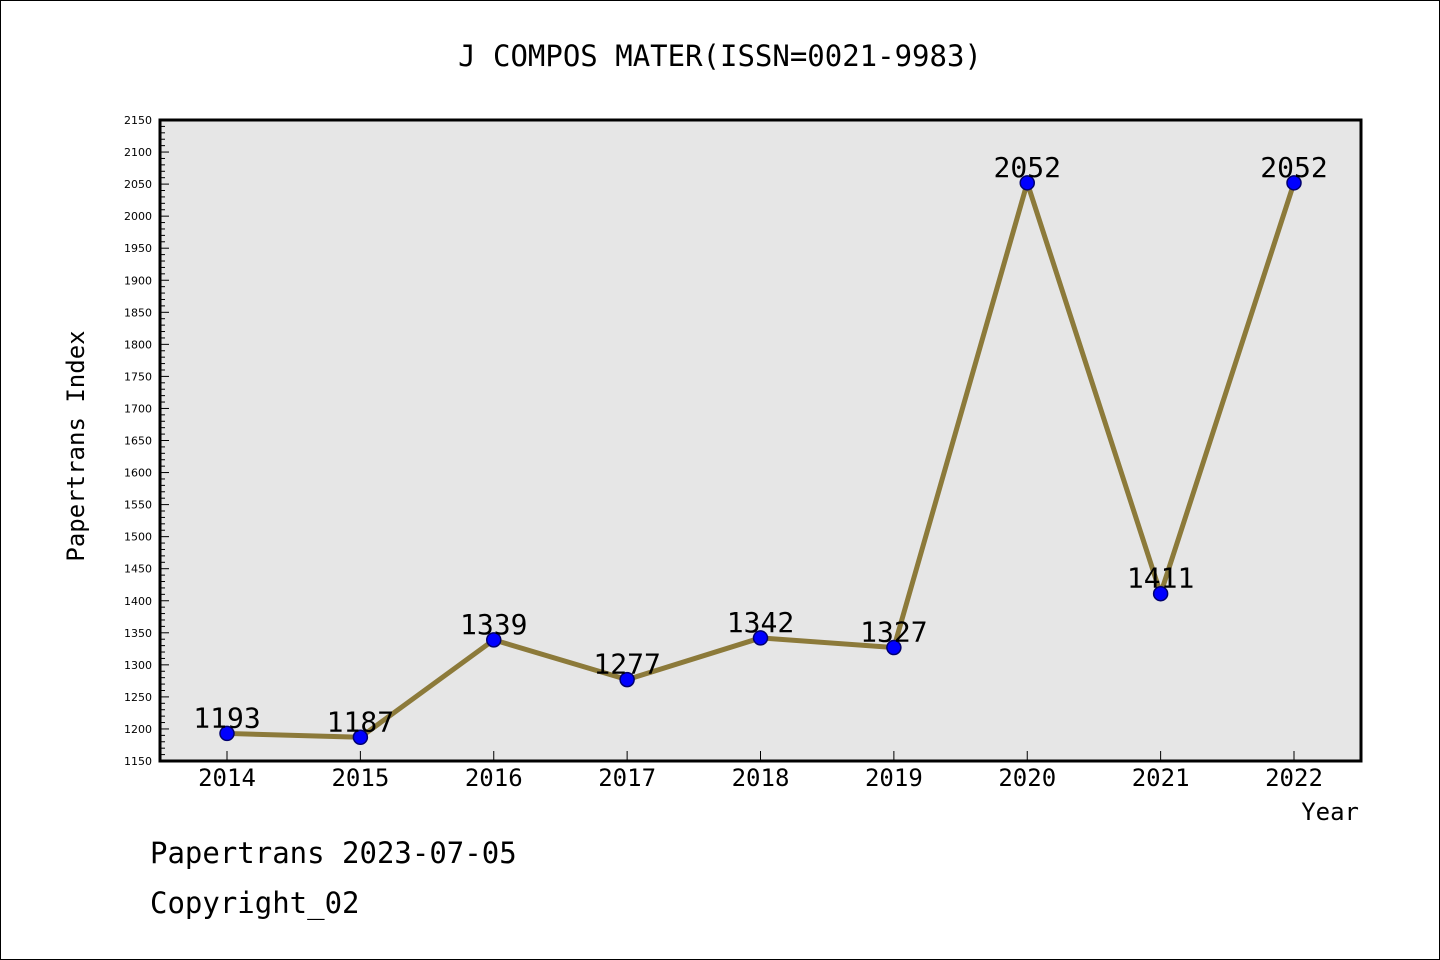 Image resolution: width=1440 pixels, height=960 pixels. What do you see at coordinates (494, 778) in the screenshot?
I see `x-tick-label: 2016` at bounding box center [494, 778].